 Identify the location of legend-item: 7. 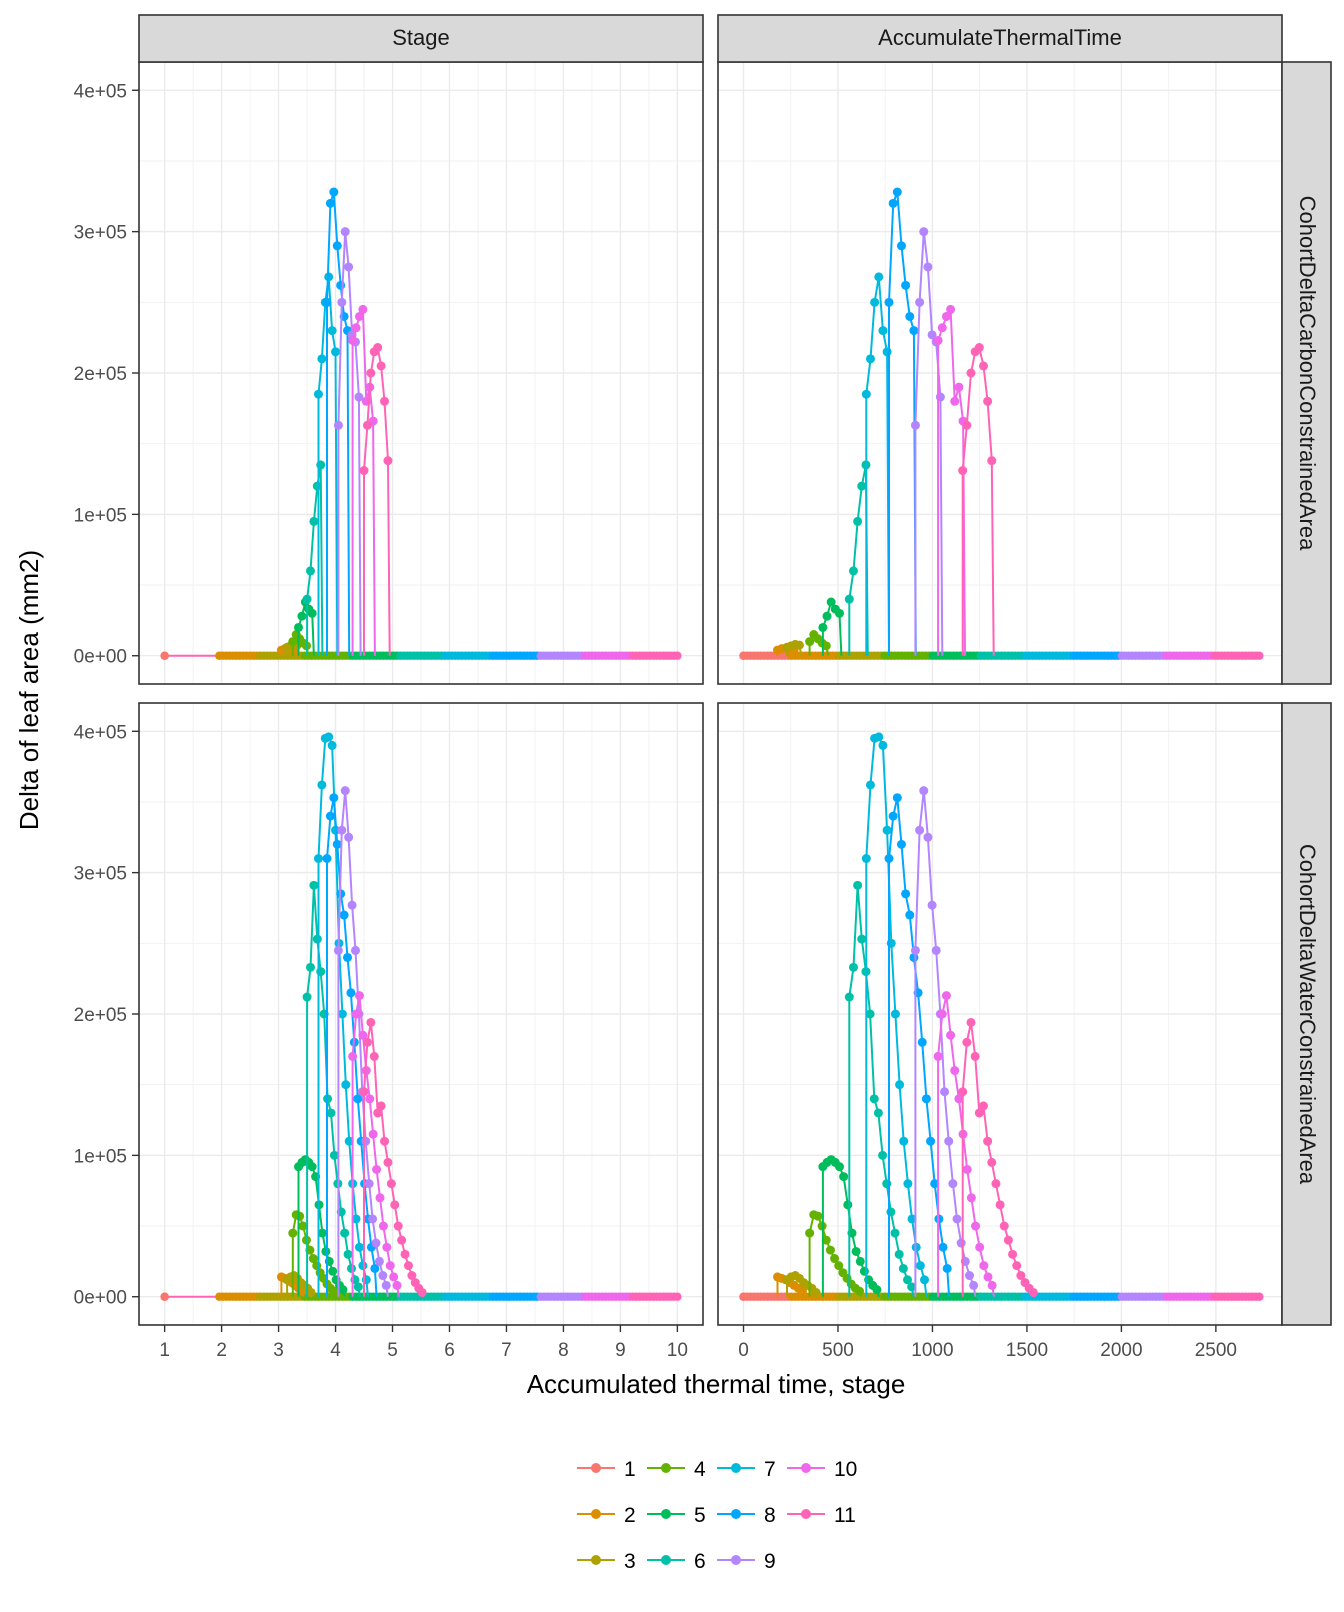
(746, 1469).